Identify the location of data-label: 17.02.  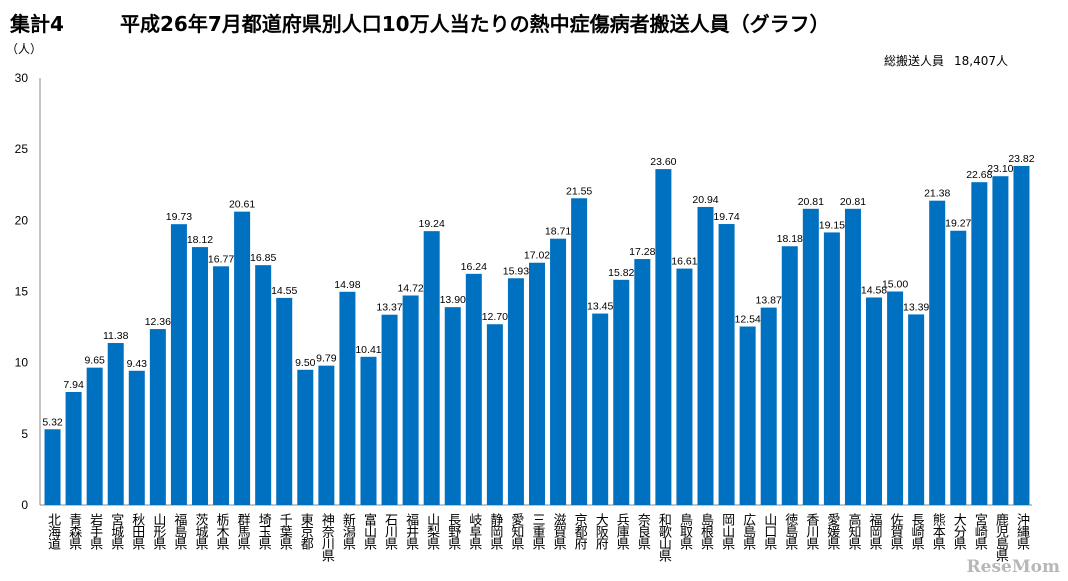
(537, 256).